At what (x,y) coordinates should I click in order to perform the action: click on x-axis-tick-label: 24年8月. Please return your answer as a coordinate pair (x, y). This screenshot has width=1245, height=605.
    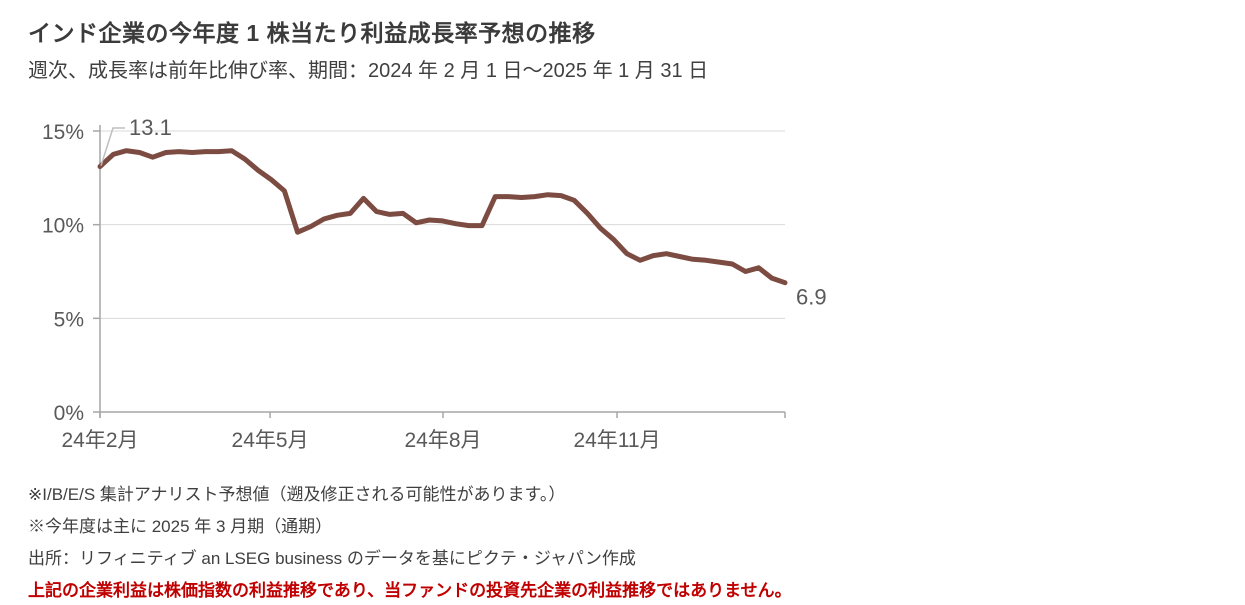
    Looking at the image, I should click on (443, 440).